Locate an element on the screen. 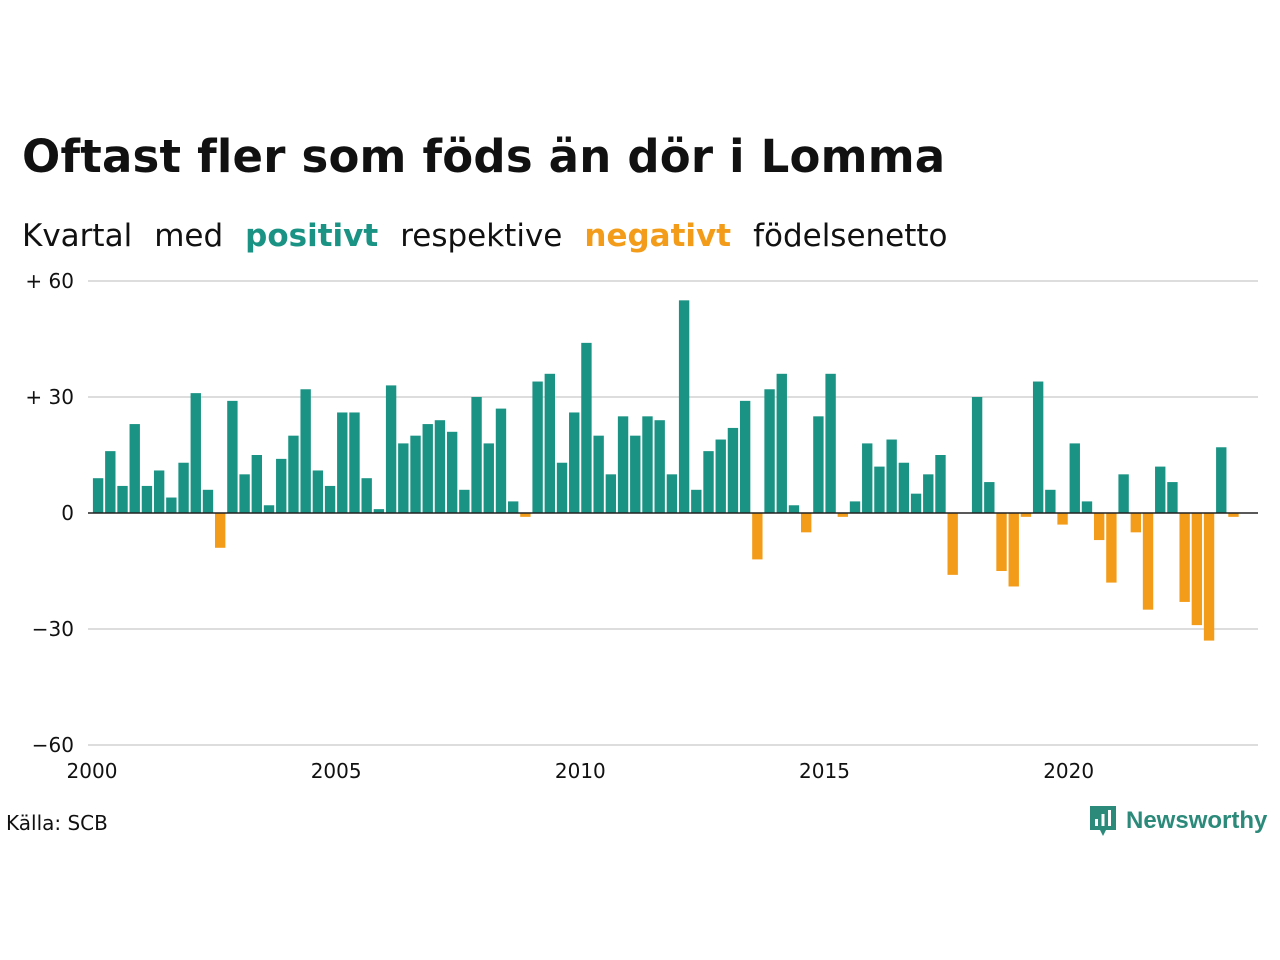 The image size is (1280, 960). chart-title: Oftast fler som föds än dör i Lomma is located at coordinates (484, 156).